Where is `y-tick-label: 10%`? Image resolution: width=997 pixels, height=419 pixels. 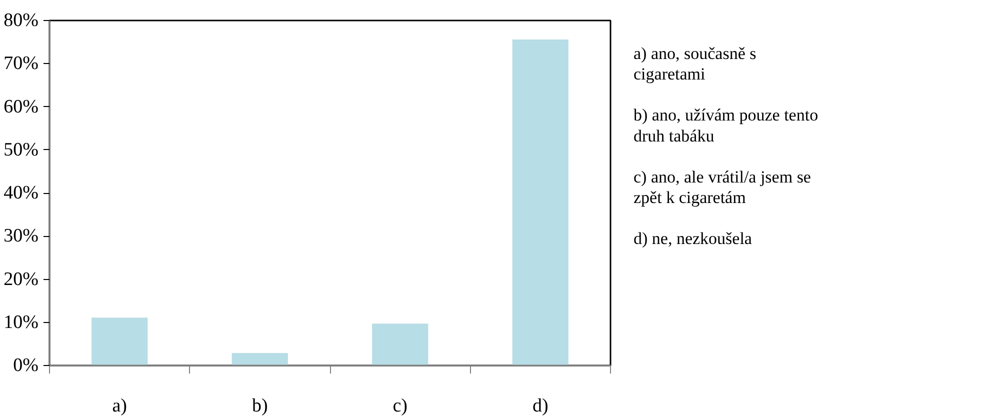
y-tick-label: 10% is located at coordinates (21, 322).